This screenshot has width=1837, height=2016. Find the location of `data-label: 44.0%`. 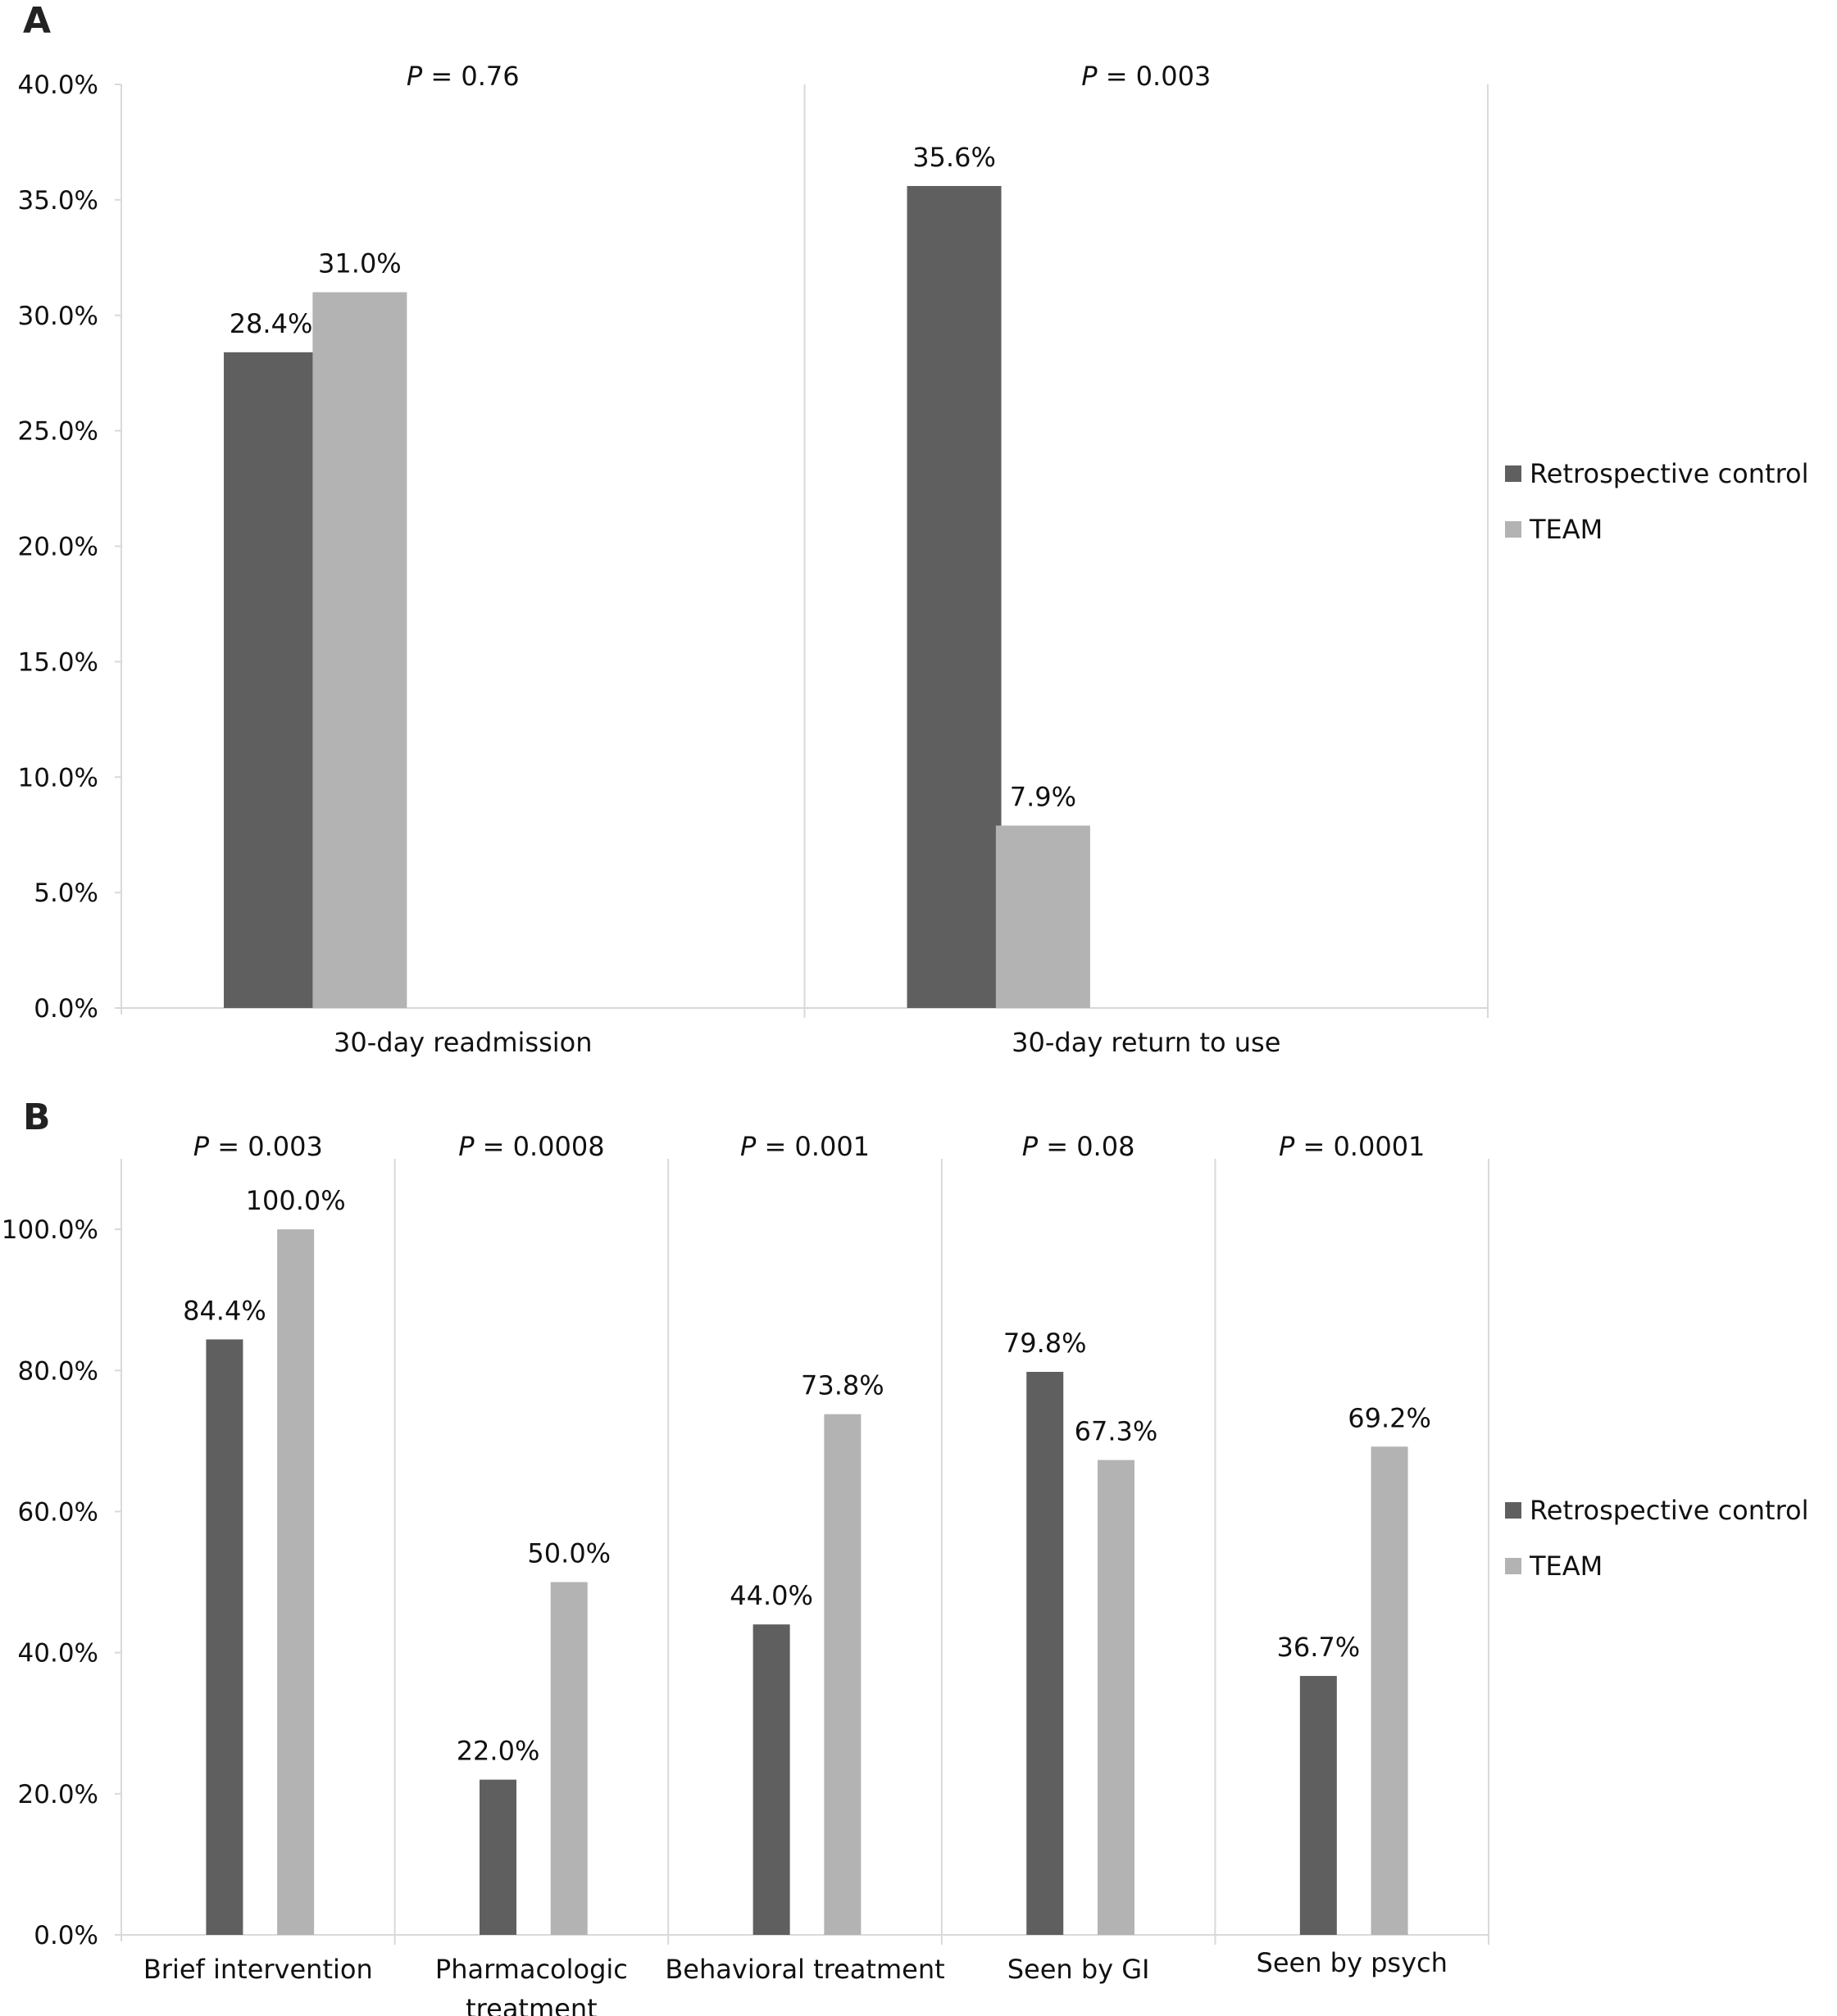

data-label: 44.0% is located at coordinates (772, 1595).